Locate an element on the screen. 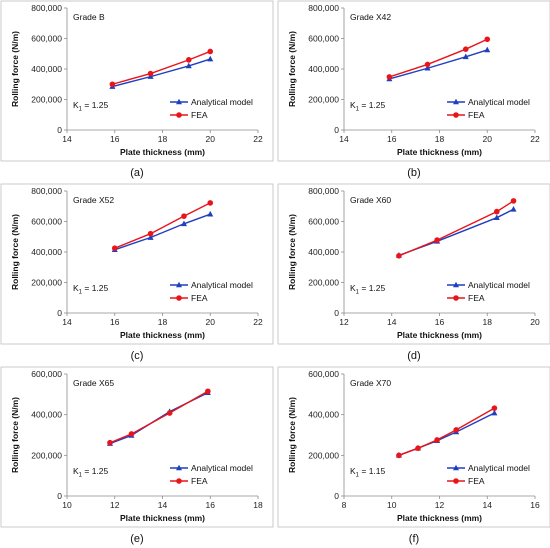  k-value: = 1.15 is located at coordinates (372, 471).